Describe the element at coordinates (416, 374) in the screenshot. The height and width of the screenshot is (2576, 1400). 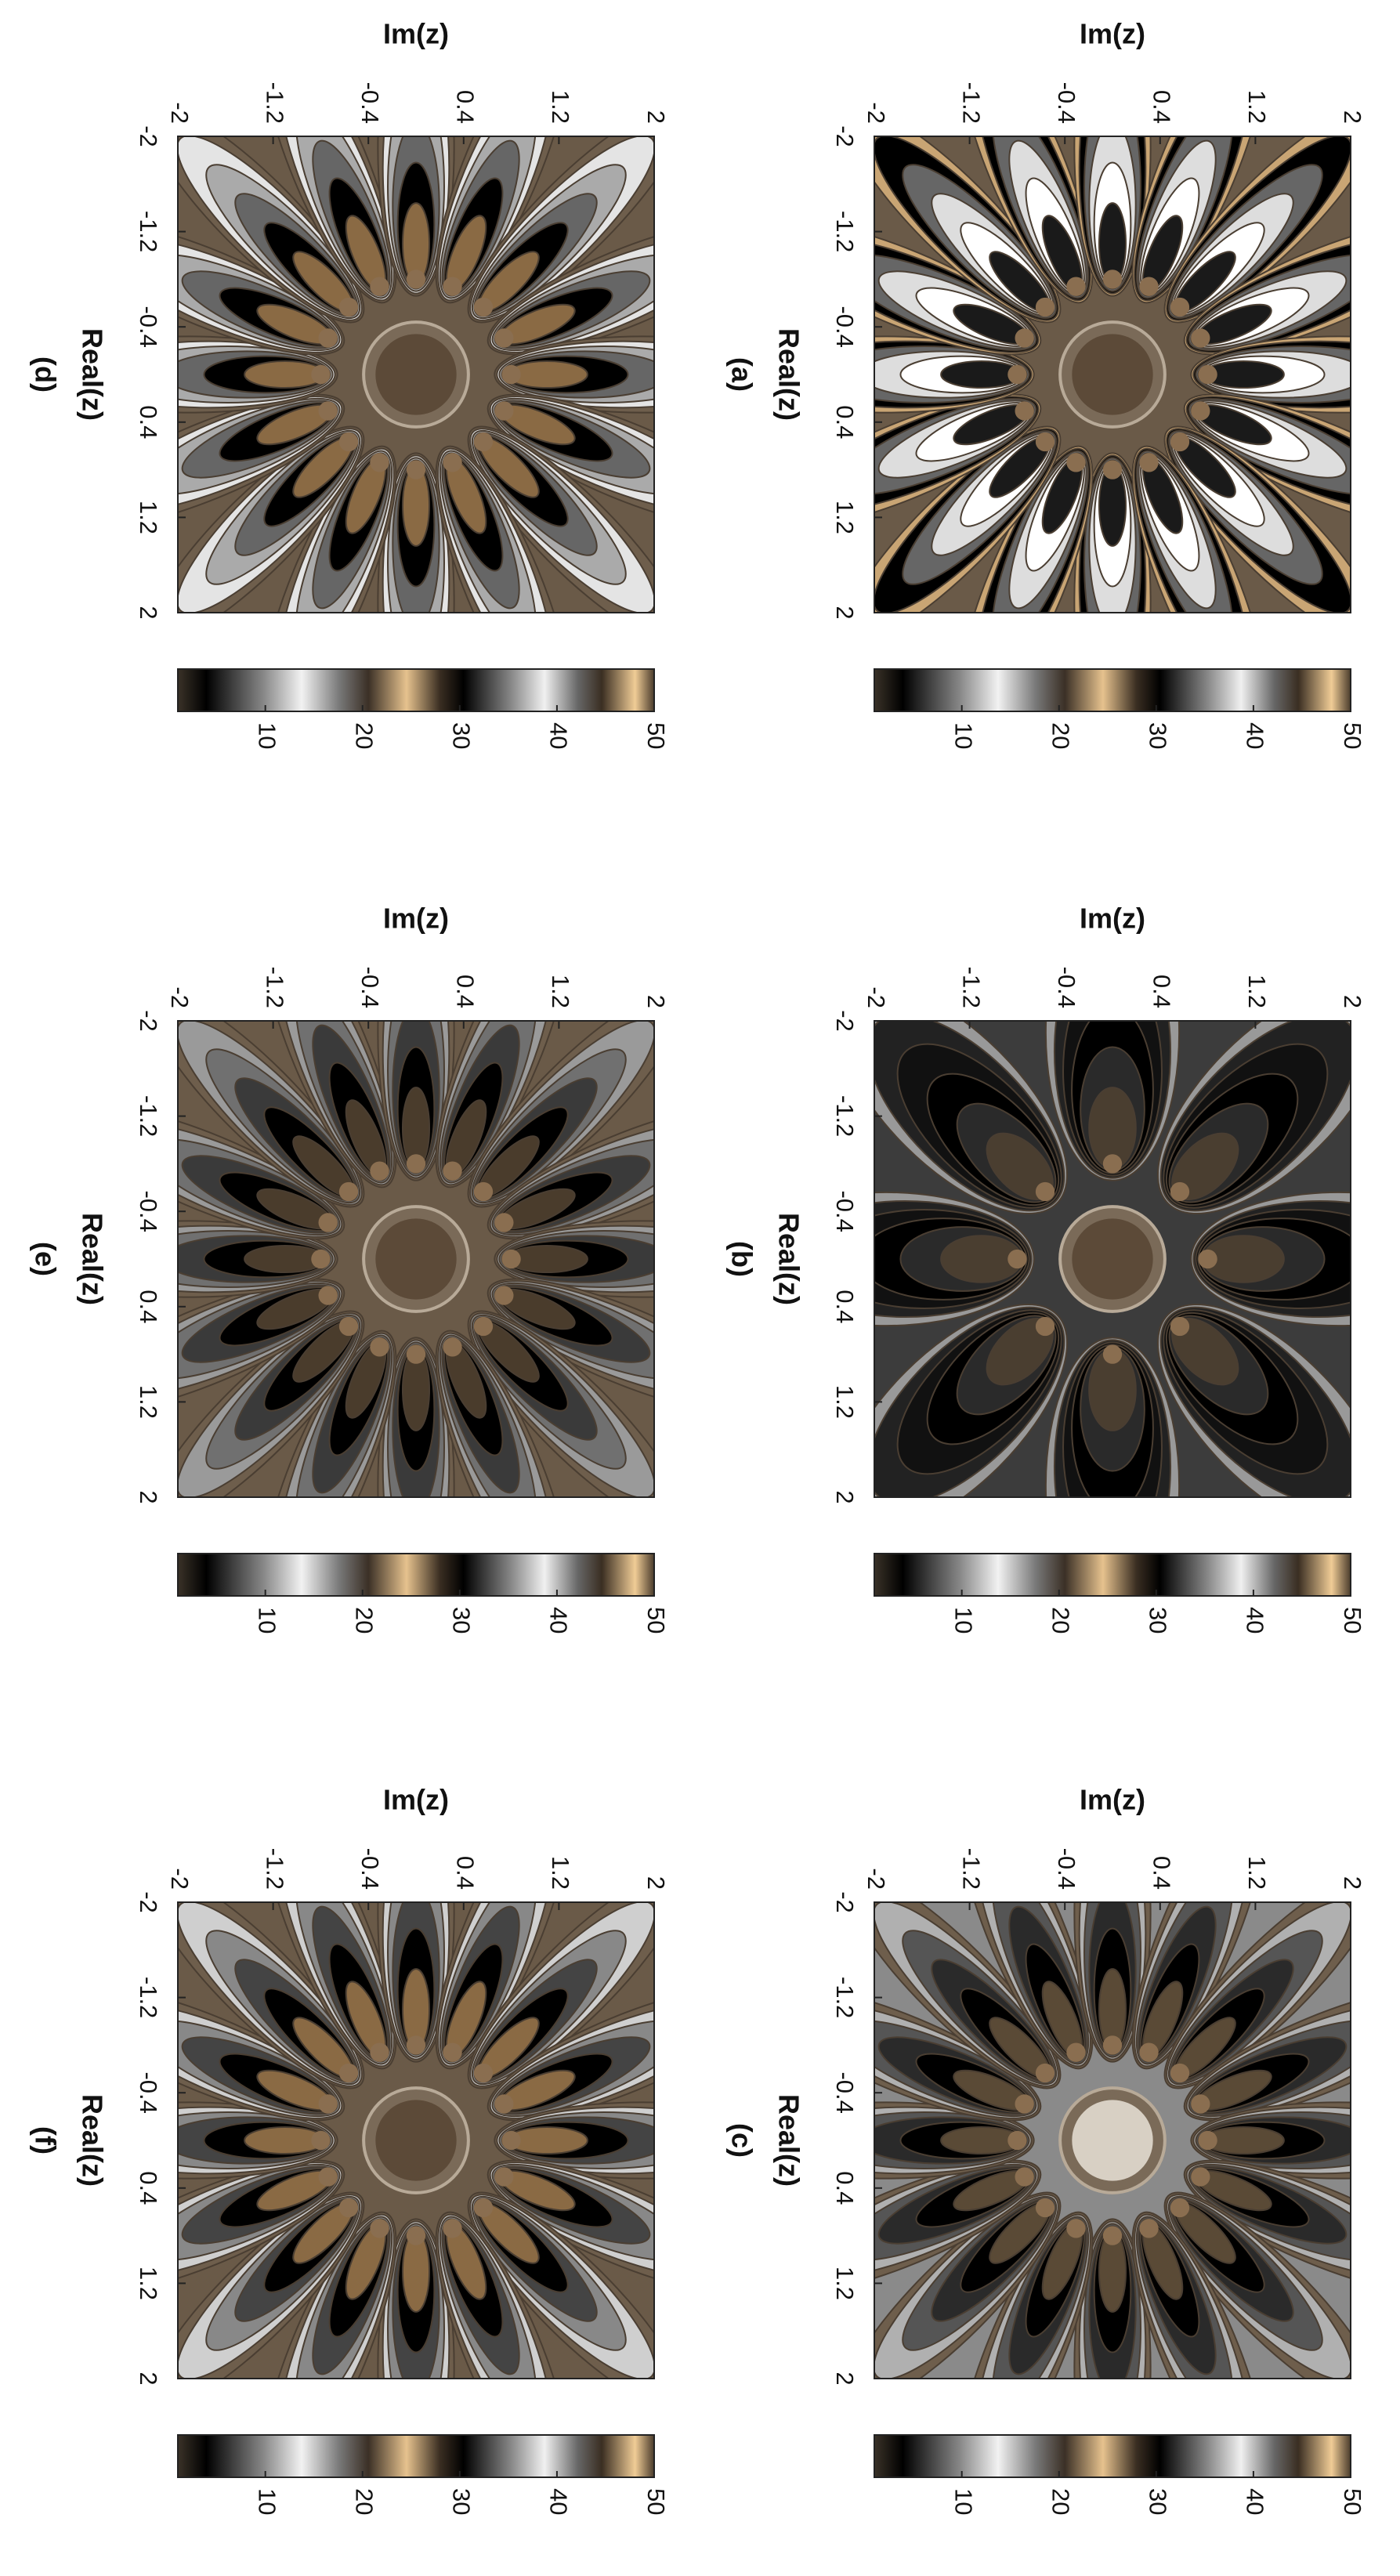
I see `axes-frame` at that location.